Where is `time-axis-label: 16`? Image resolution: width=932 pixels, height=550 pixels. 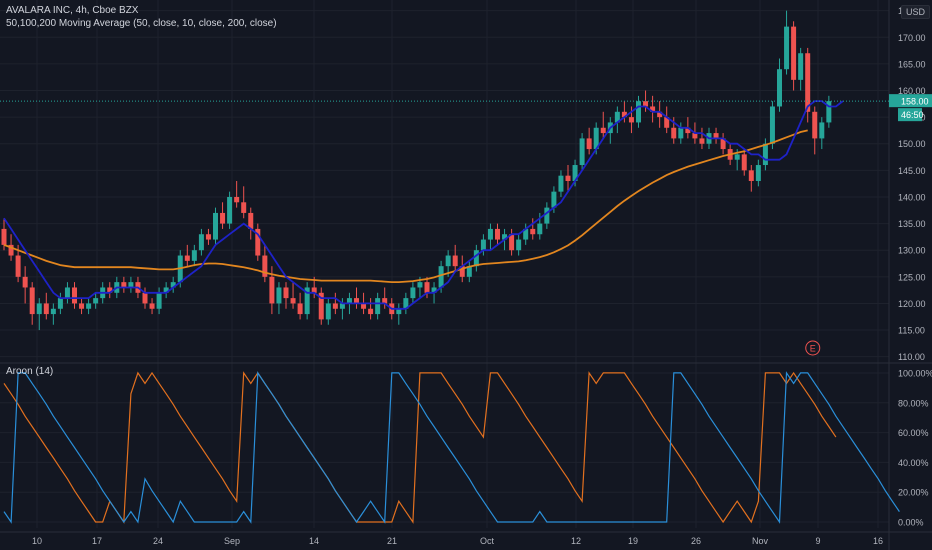 time-axis-label: 16 is located at coordinates (878, 541).